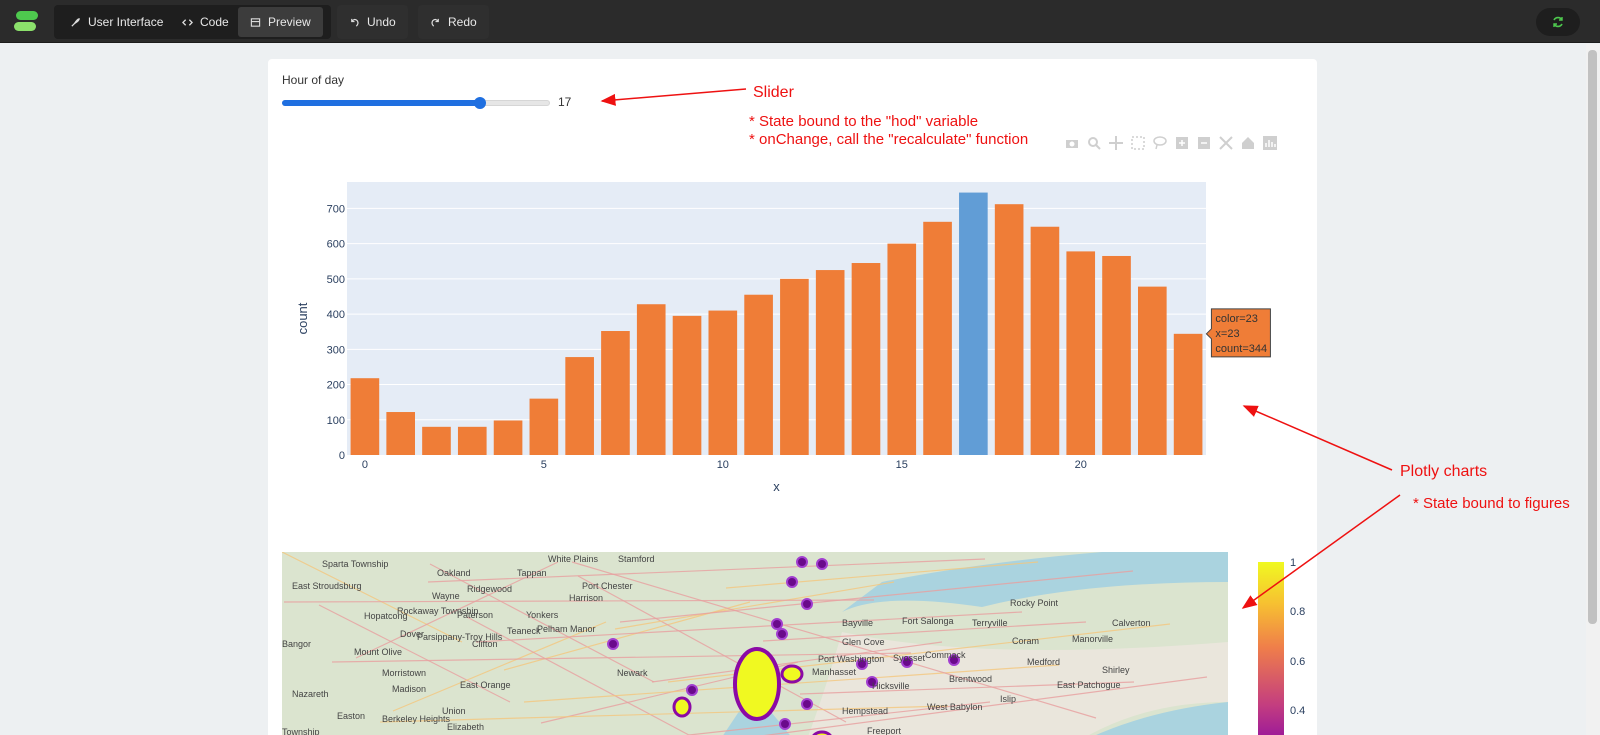 The image size is (1600, 735). What do you see at coordinates (336, 245) in the screenshot?
I see `y-tick-label: 600` at bounding box center [336, 245].